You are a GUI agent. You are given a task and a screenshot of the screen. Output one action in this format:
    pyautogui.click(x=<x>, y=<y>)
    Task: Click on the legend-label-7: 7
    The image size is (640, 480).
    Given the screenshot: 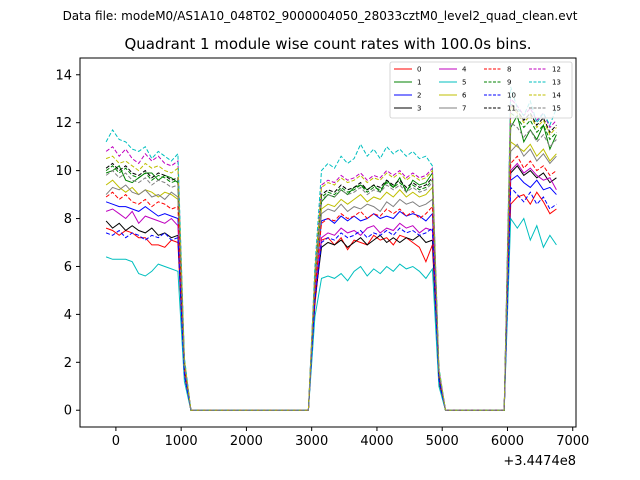 What is the action you would take?
    pyautogui.click(x=464, y=109)
    